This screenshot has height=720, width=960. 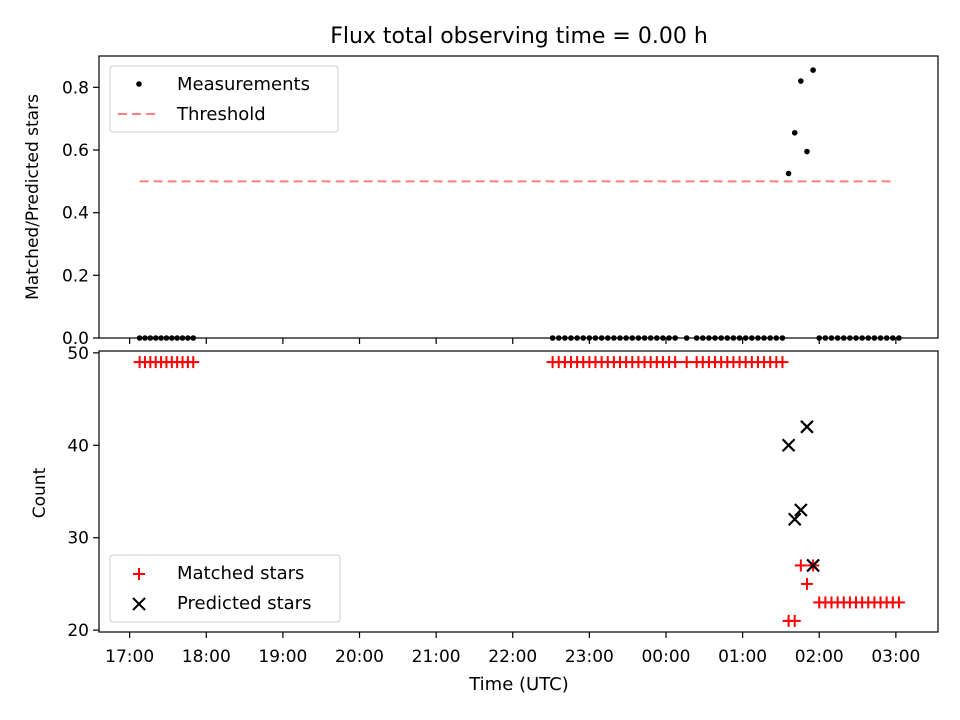 What do you see at coordinates (665, 657) in the screenshot?
I see `x-tick-label: 00:00` at bounding box center [665, 657].